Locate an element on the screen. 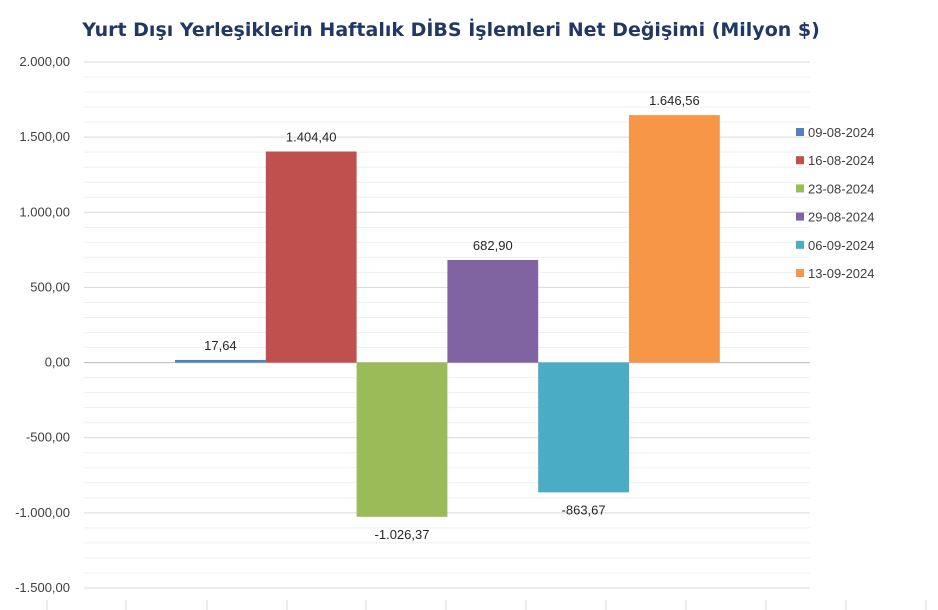 The image size is (938, 610). legend-entry: 29-08-2024 is located at coordinates (841, 217).